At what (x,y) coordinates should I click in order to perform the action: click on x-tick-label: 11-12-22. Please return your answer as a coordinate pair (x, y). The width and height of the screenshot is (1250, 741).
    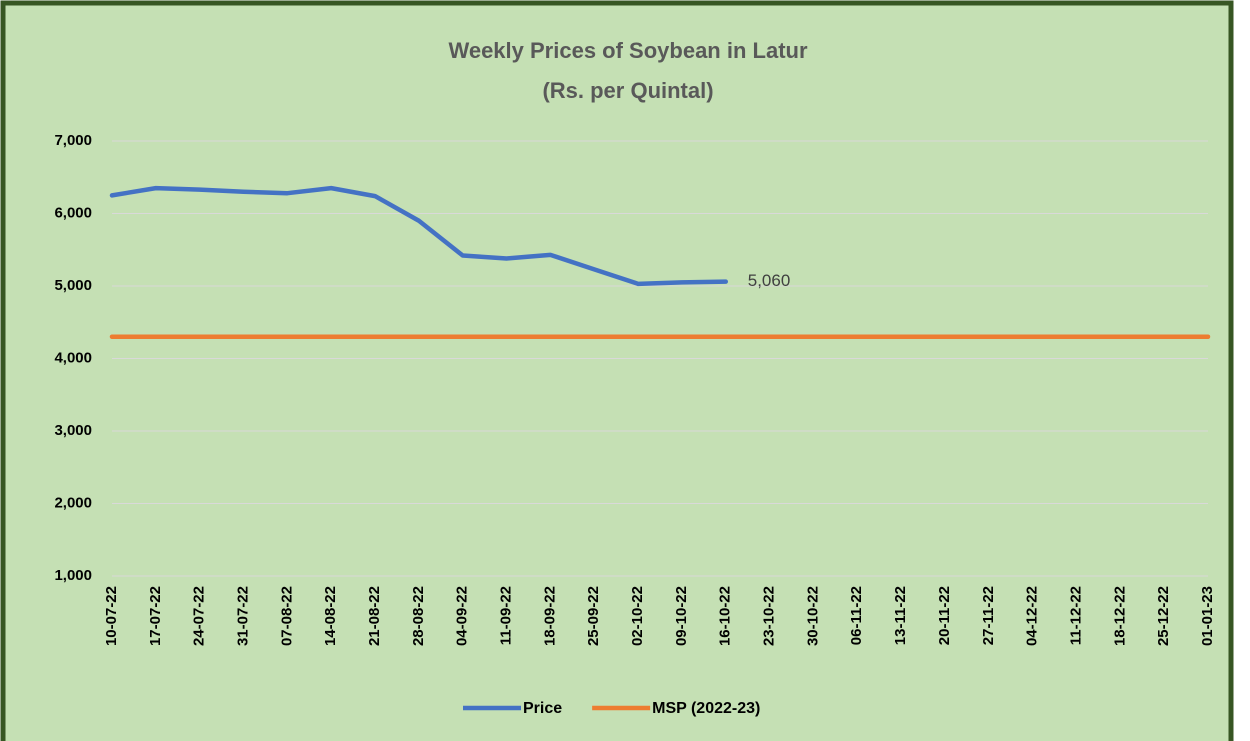
    Looking at the image, I should click on (1075, 615).